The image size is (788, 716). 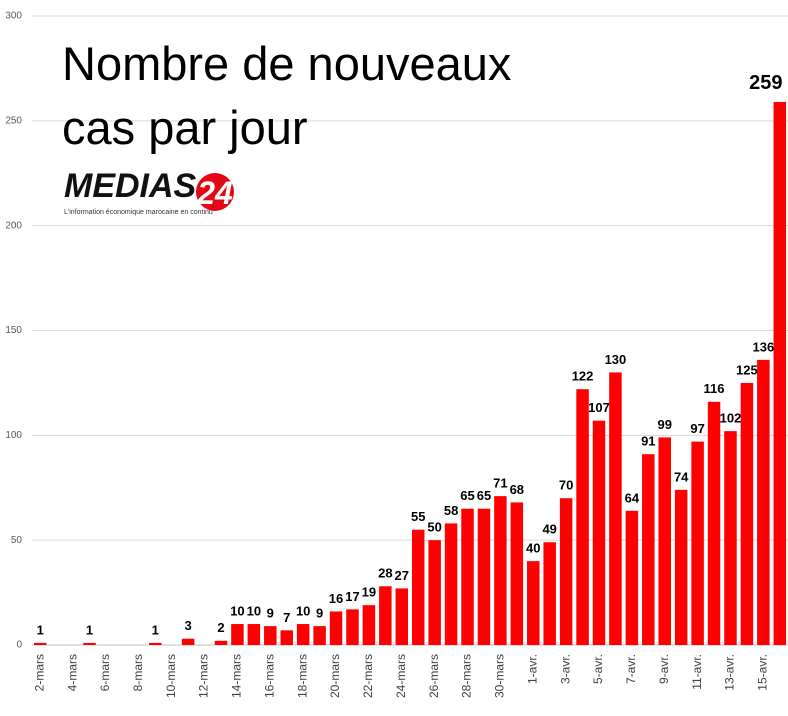 What do you see at coordinates (665, 424) in the screenshot?
I see `value-label: 99` at bounding box center [665, 424].